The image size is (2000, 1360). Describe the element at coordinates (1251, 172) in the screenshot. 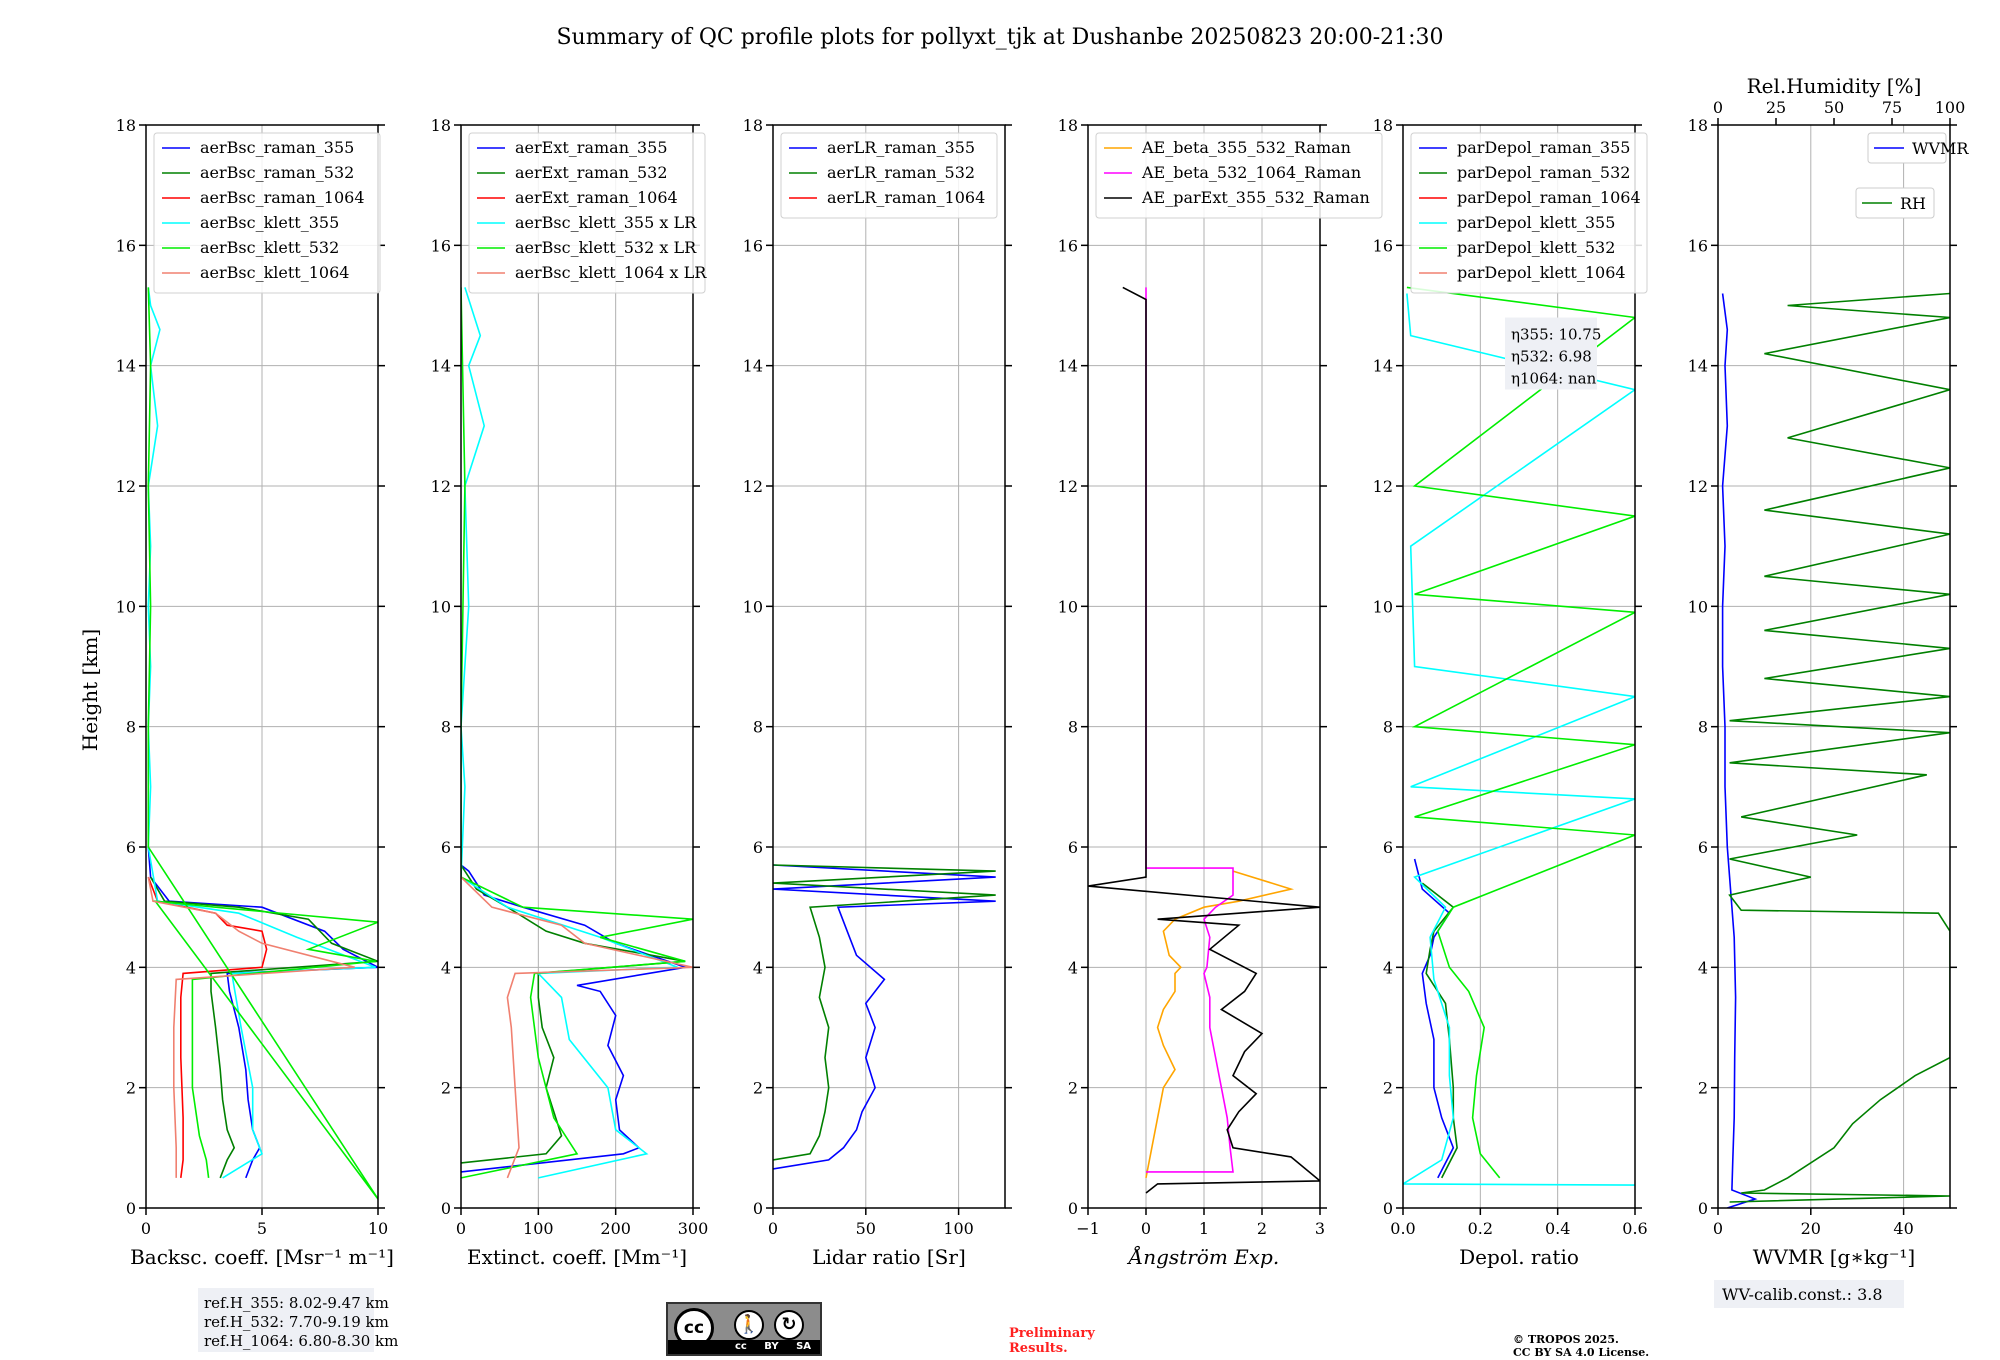

I see `legend-label: AE_beta_532_1064_Raman` at that location.